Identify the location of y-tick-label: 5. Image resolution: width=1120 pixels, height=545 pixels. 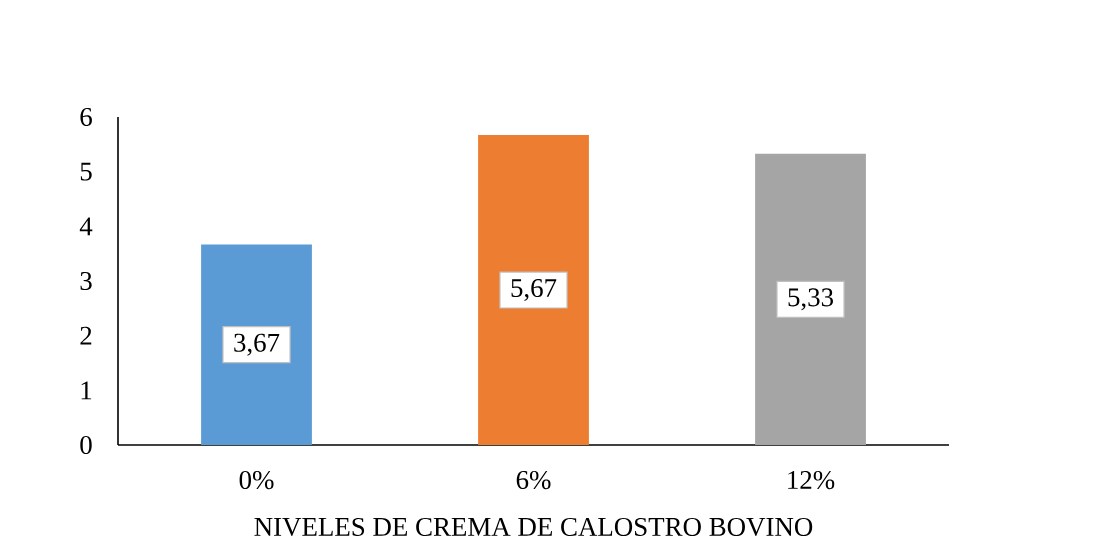
(86, 171).